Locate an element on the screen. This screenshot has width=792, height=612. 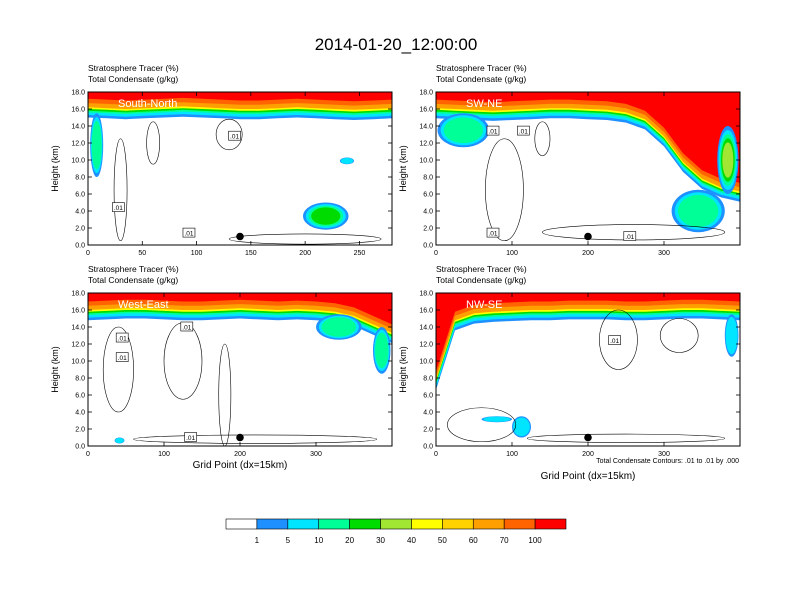
contour-label-3: .01 is located at coordinates (187, 326).